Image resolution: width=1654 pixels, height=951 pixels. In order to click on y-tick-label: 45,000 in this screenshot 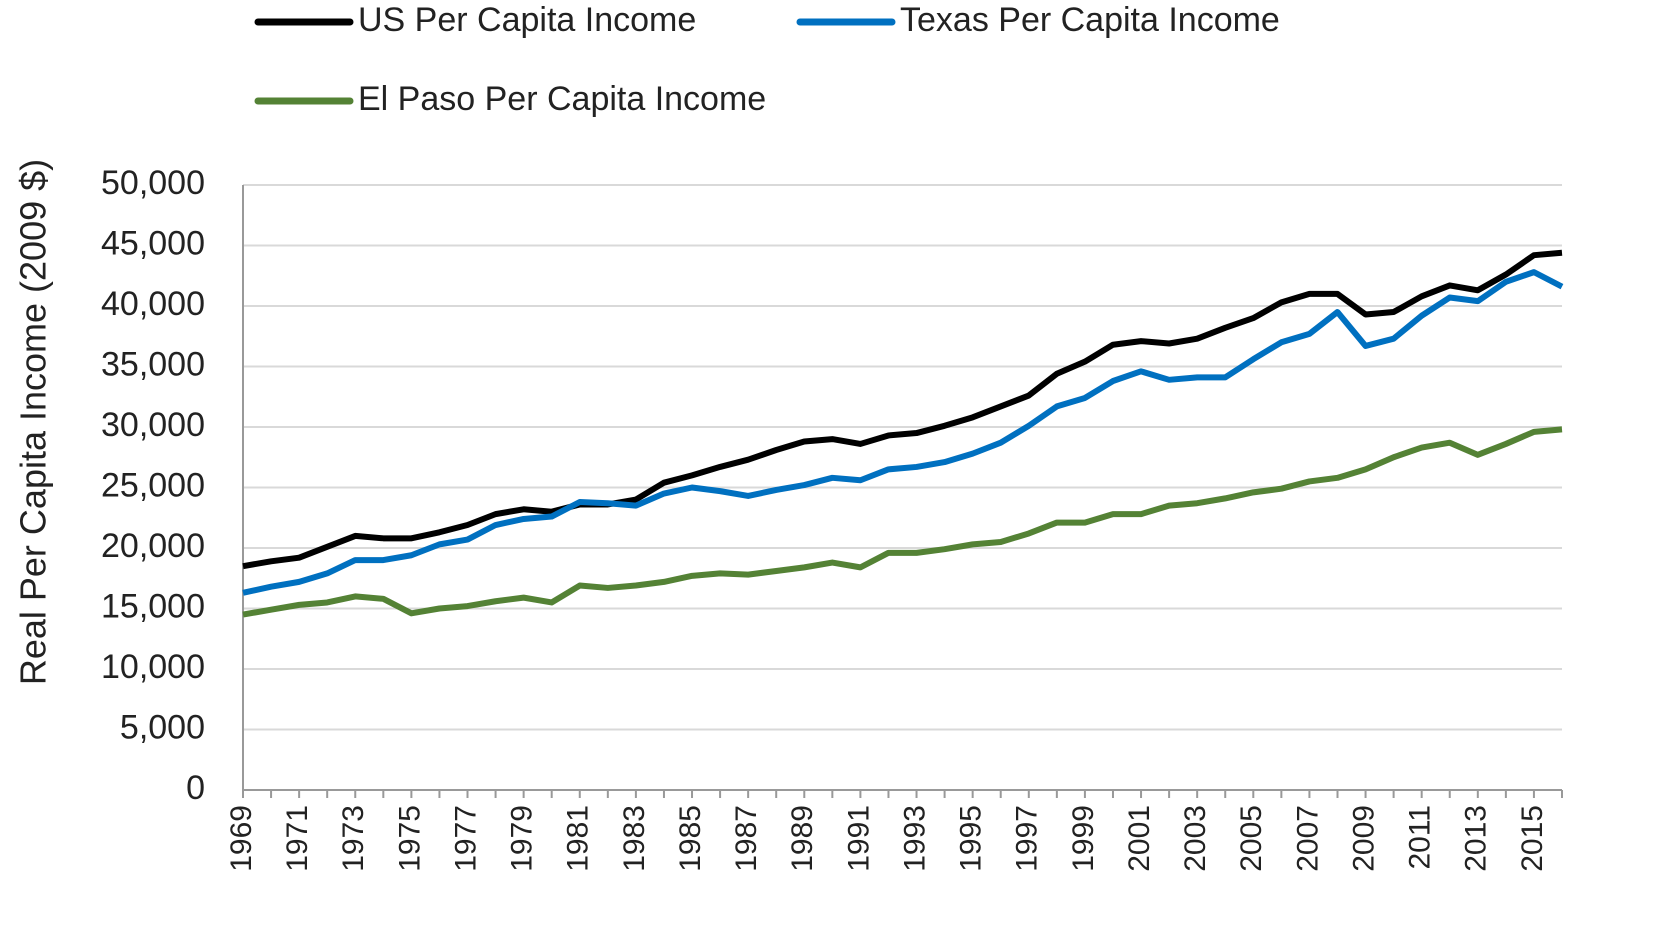, I will do `click(153, 243)`.